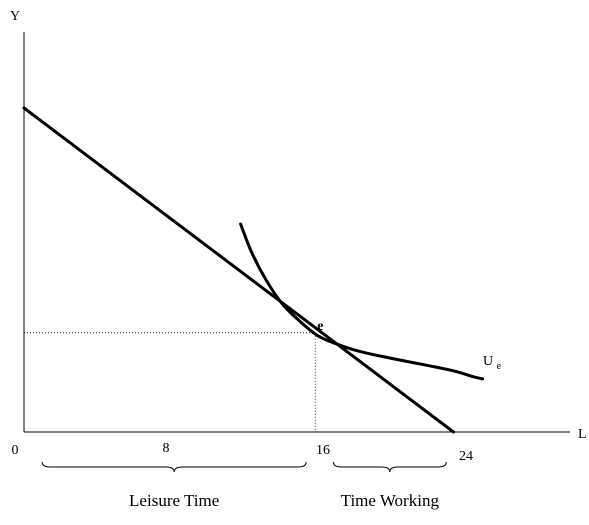 This screenshot has width=589, height=525. I want to click on braces: Leisure Time Time Working, so click(244, 485).